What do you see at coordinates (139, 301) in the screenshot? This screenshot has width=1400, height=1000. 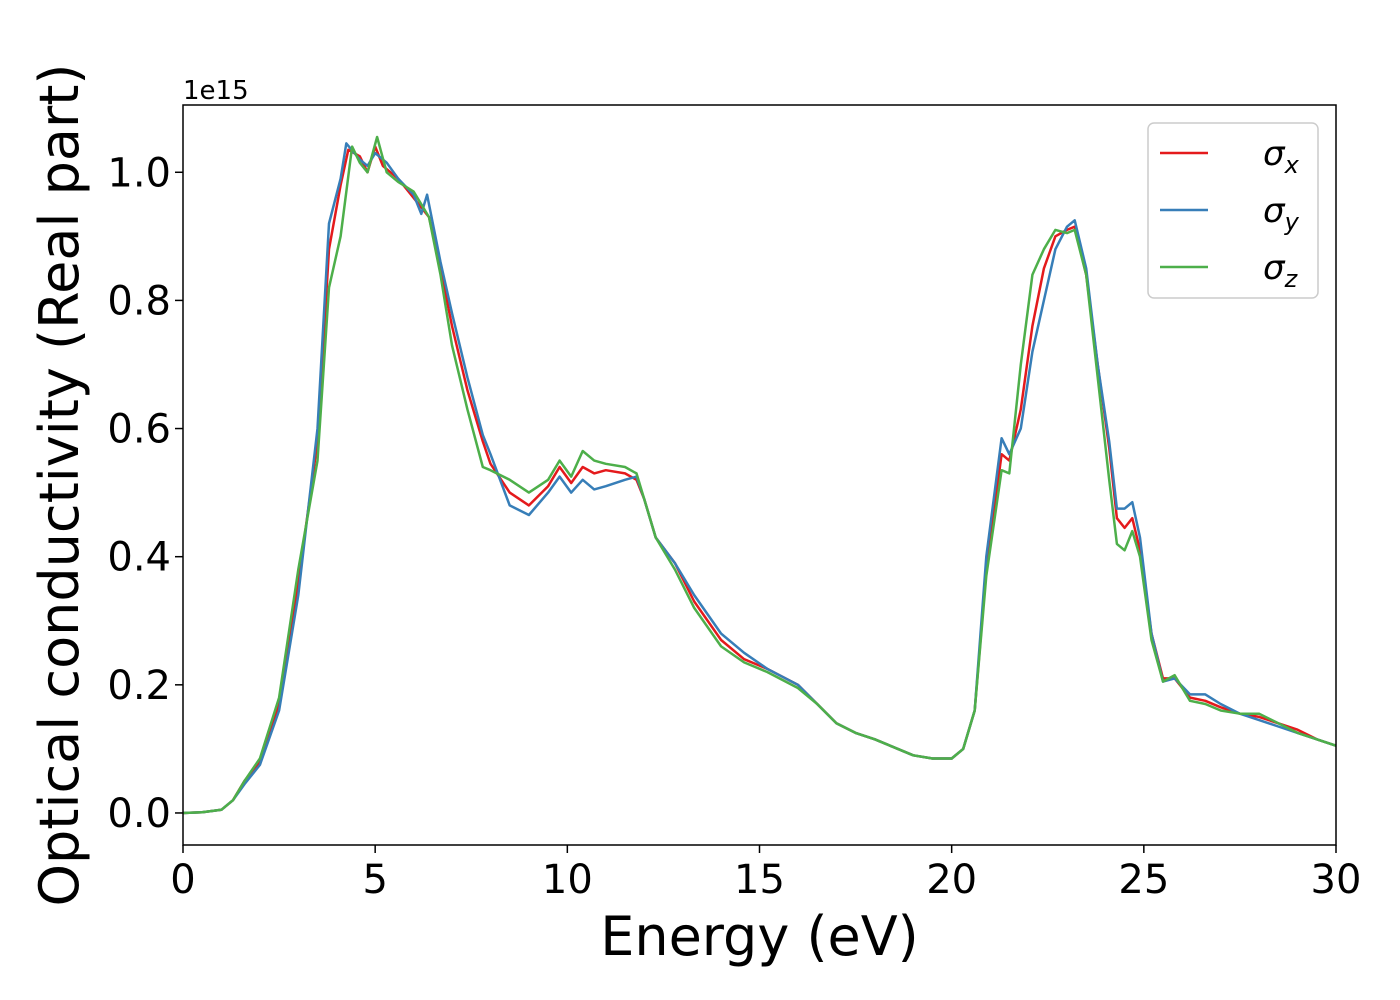 I see `y-tick-label: 0.8` at bounding box center [139, 301].